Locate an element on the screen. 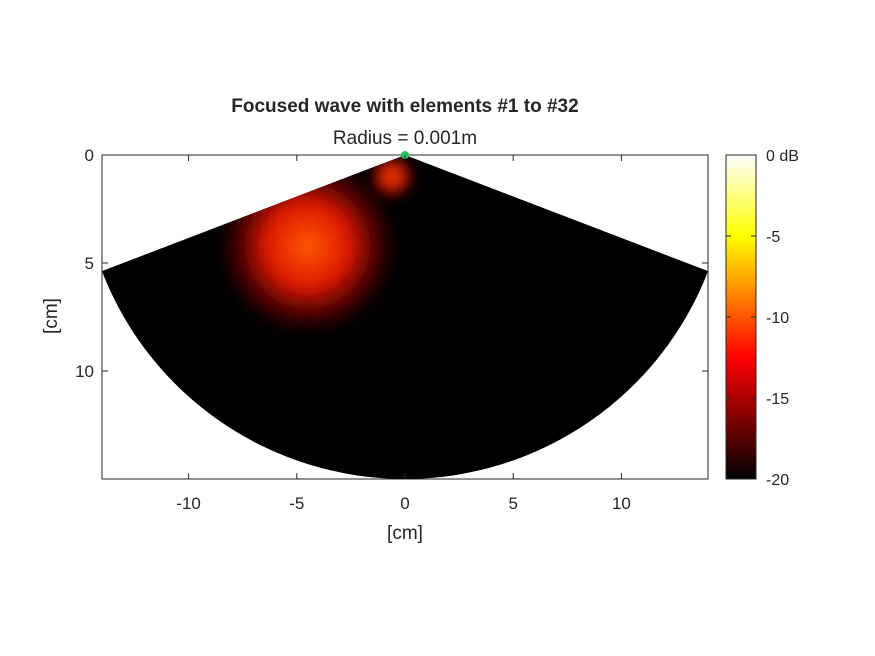 The image size is (875, 656). x-axis-label: [cm] is located at coordinates (405, 533).